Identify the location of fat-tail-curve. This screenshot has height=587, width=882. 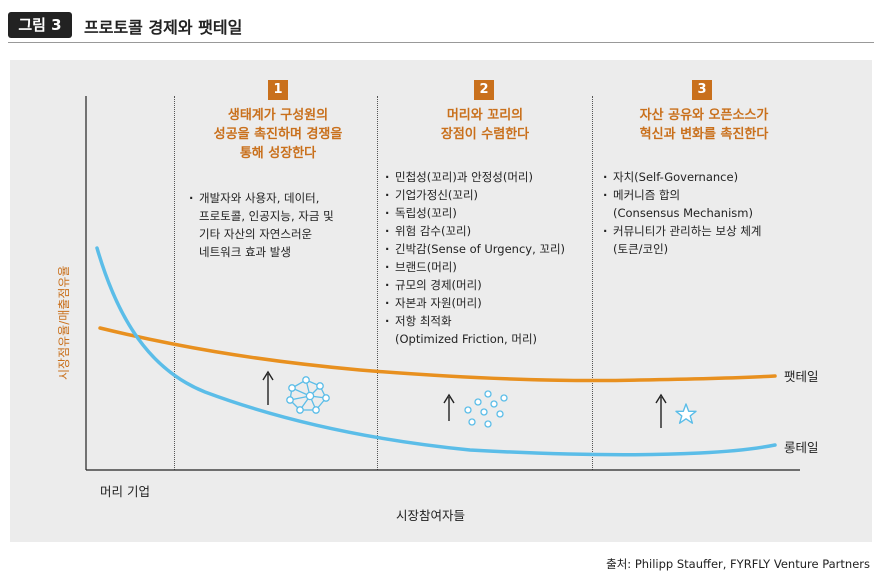
(437, 354).